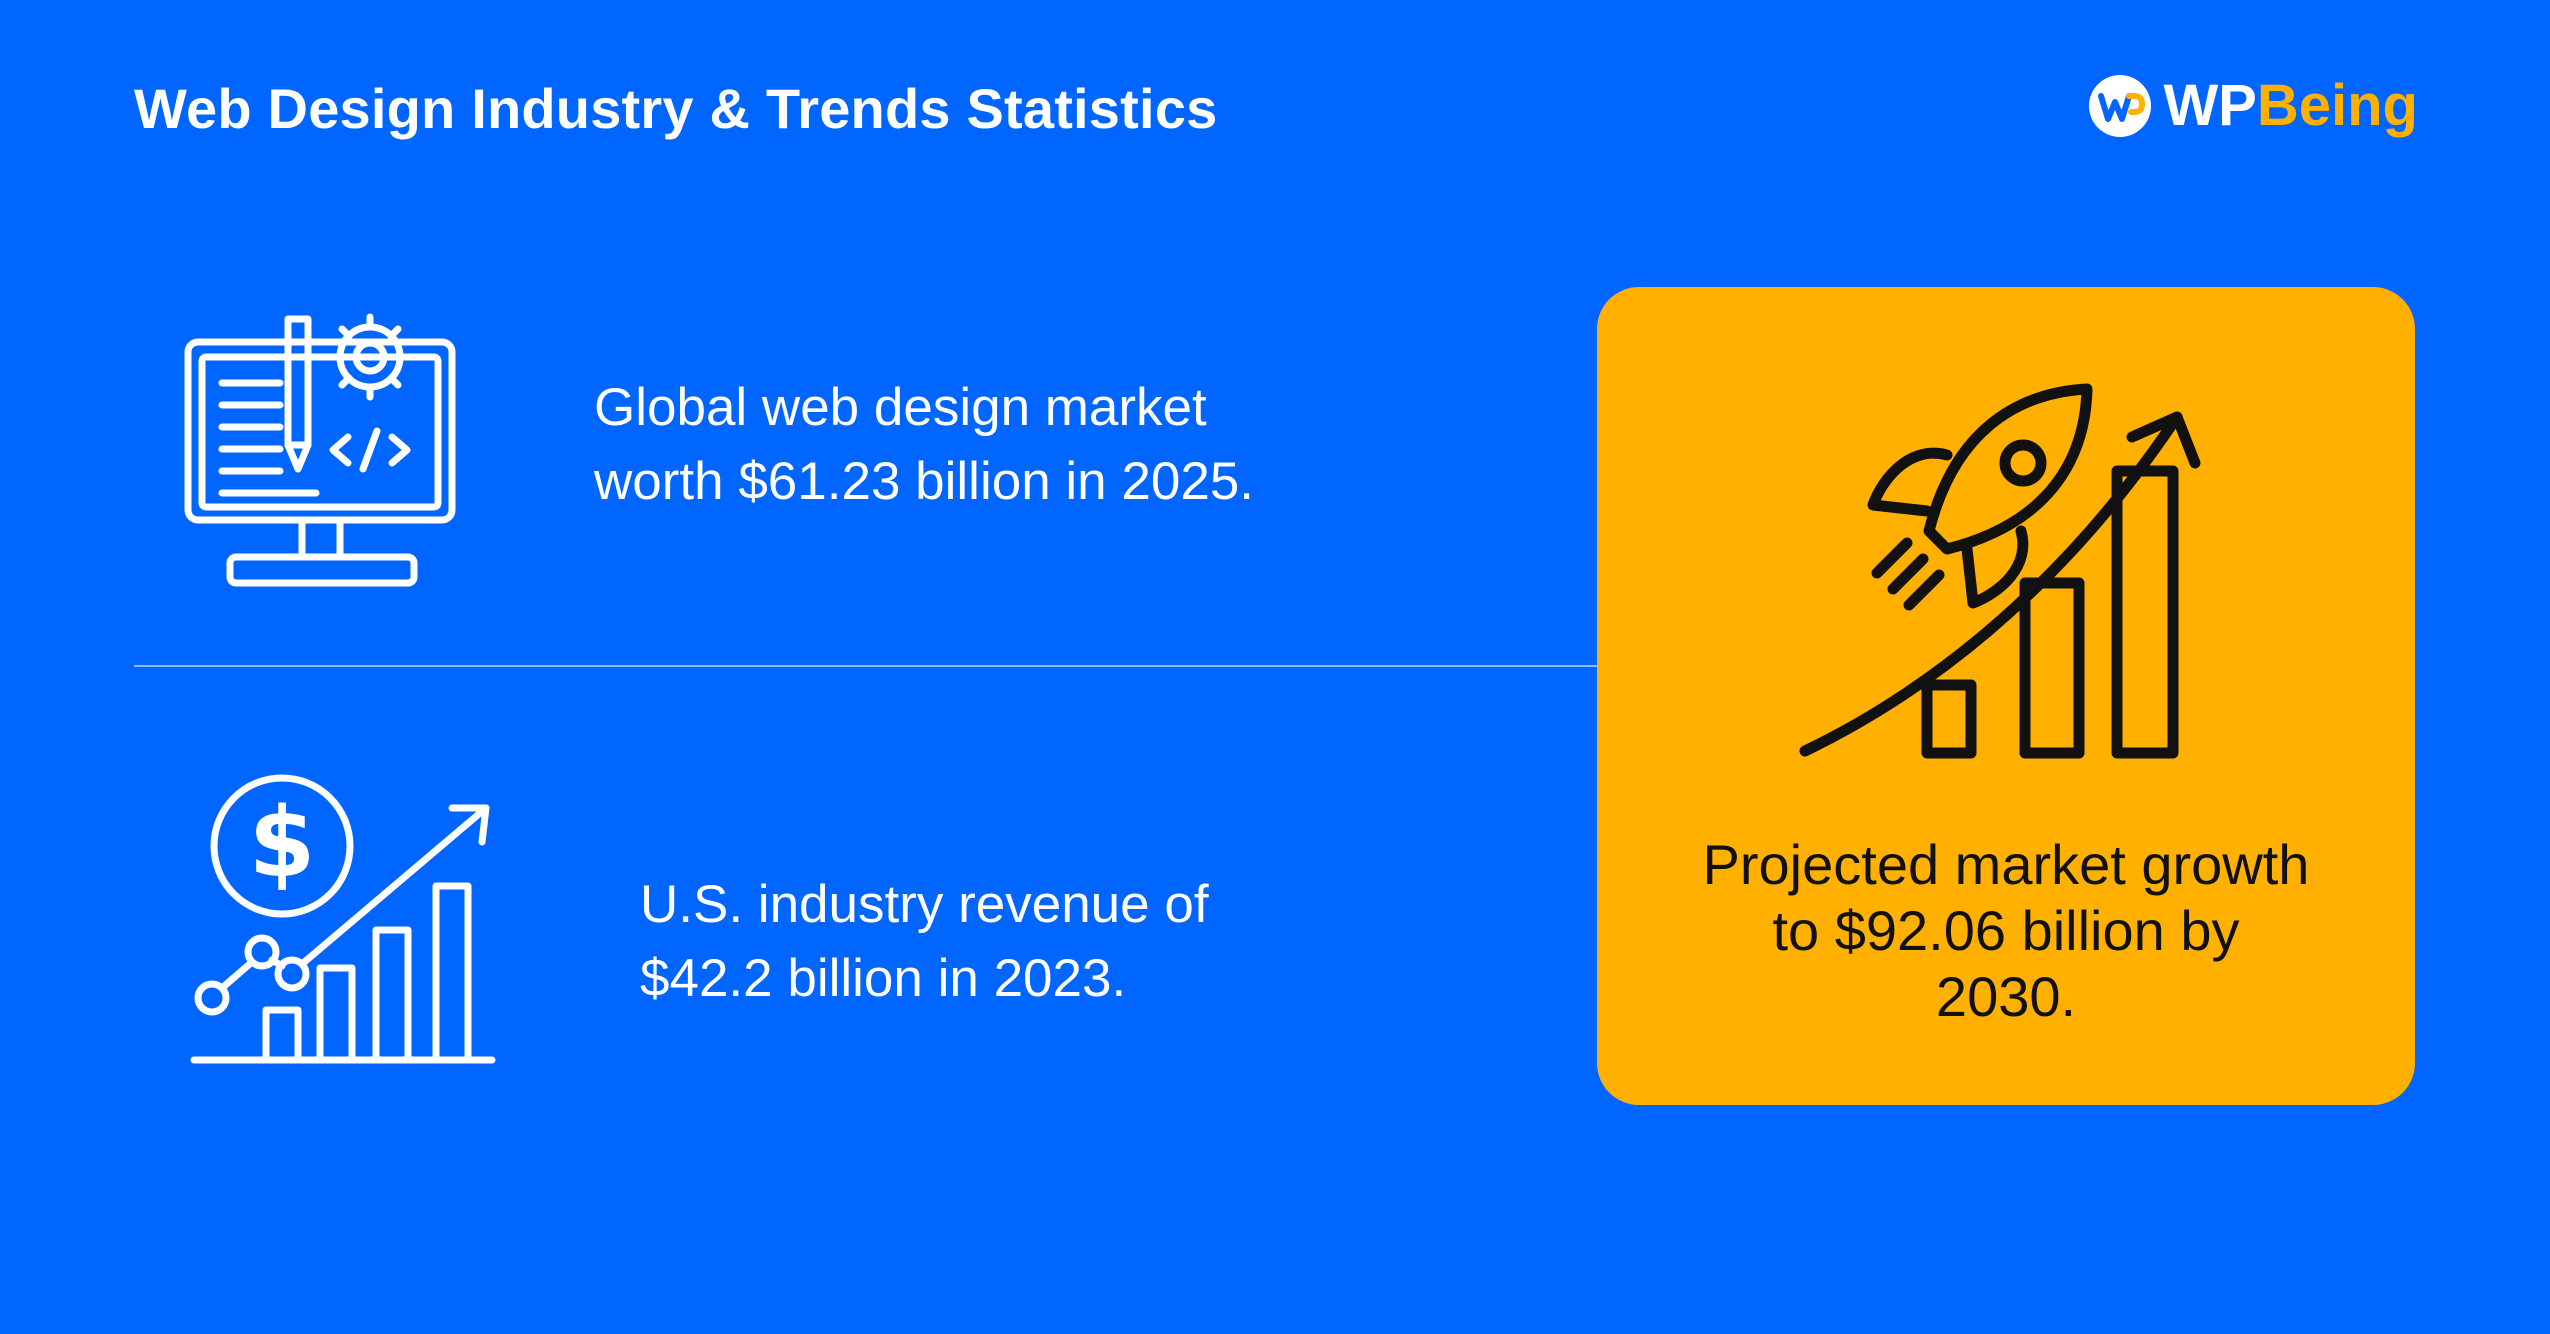 This screenshot has height=1334, width=2550. Describe the element at coordinates (676, 108) in the screenshot. I see `page-title: Web Design Industry & Trends Statistics` at that location.